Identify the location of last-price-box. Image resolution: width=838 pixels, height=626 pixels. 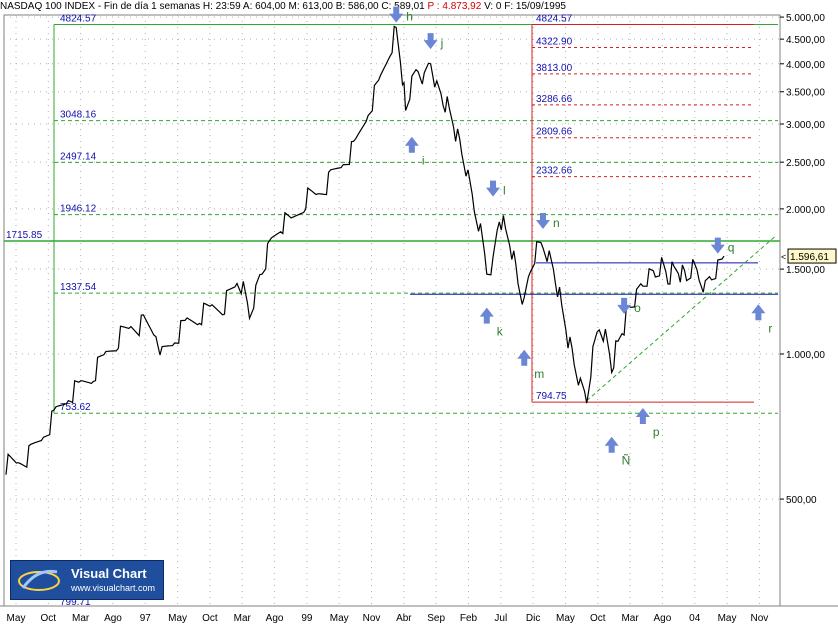
(812, 256).